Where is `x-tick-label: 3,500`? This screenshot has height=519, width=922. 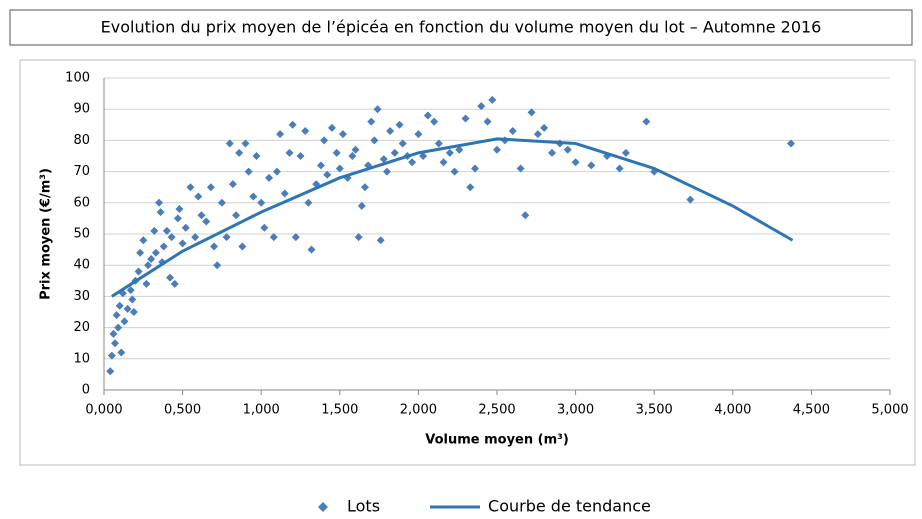
x-tick-label: 3,500 is located at coordinates (654, 410).